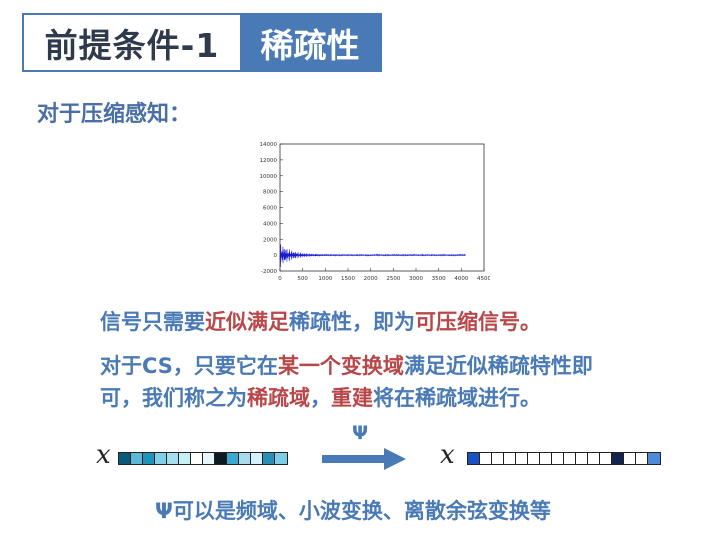  Describe the element at coordinates (457, 398) in the screenshot. I see `para2-l2e: 将在稀疏域进行。` at that location.